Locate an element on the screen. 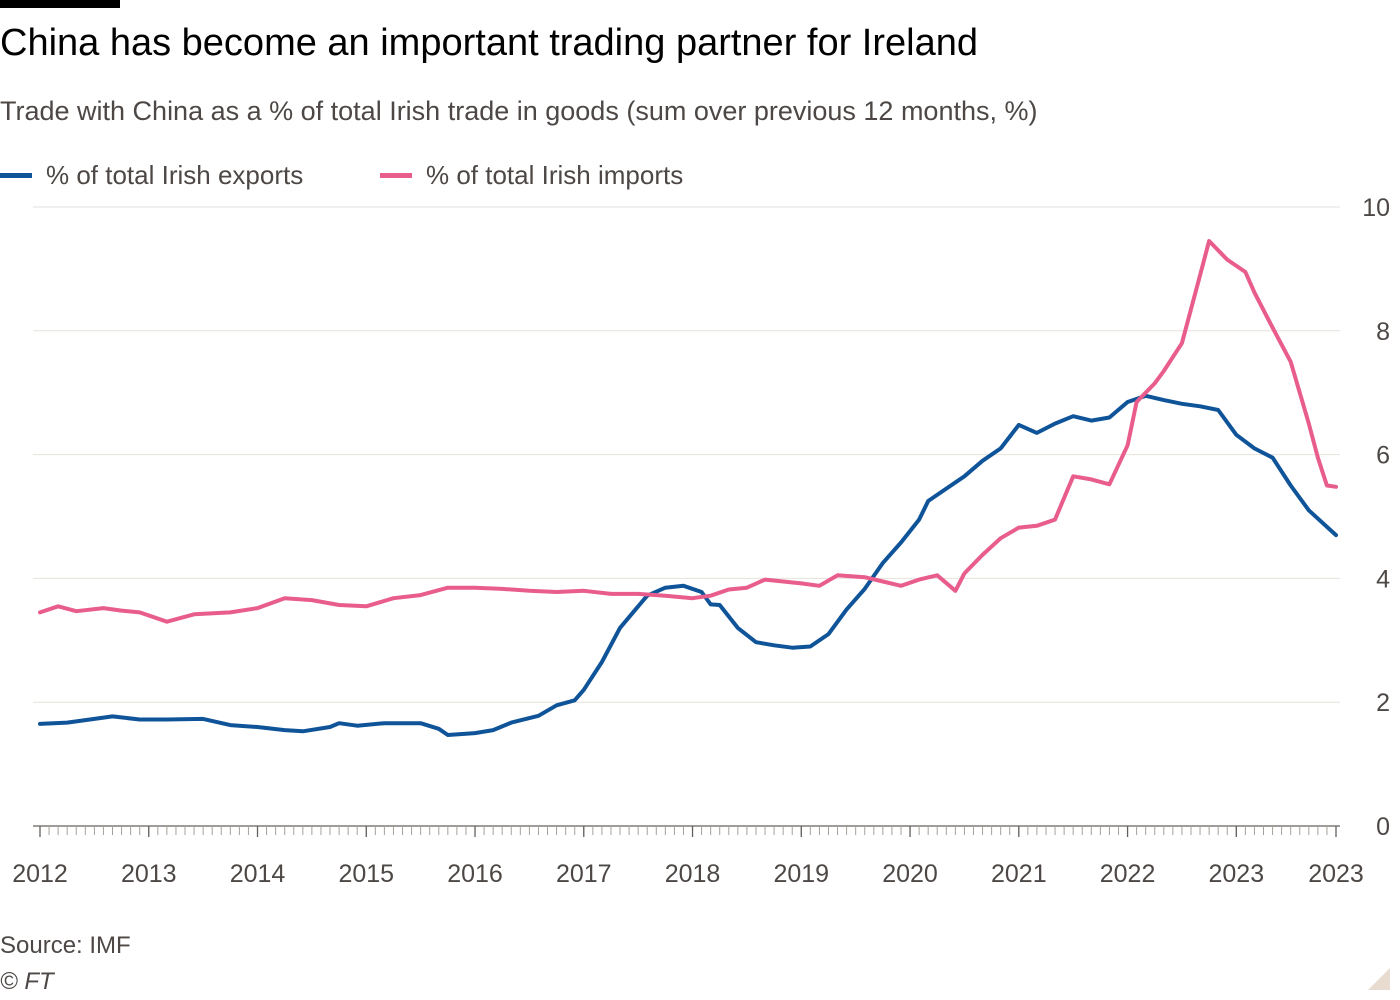  x-tick-label-6: 2018 is located at coordinates (693, 874).